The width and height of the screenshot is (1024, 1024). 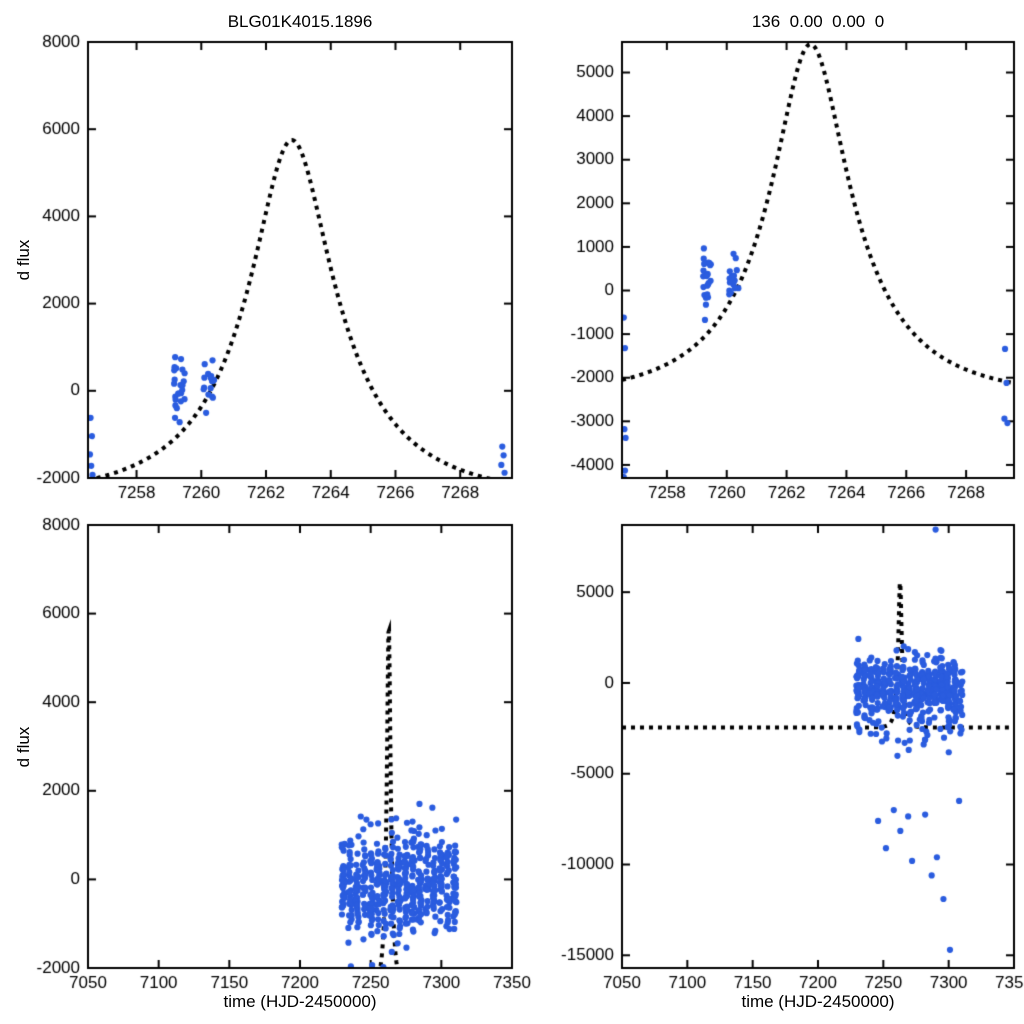 I want to click on plot-top-left-ylabel: d flux, so click(x=23, y=260).